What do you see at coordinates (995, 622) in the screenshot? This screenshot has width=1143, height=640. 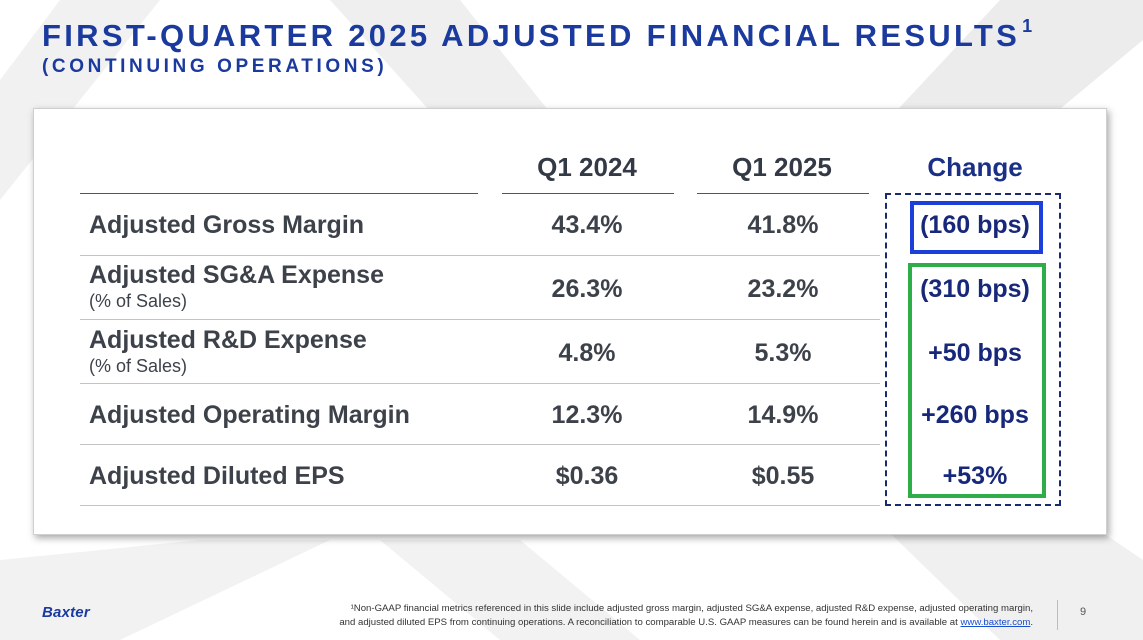 I see `baxter-website-link: www.baxter.com` at bounding box center [995, 622].